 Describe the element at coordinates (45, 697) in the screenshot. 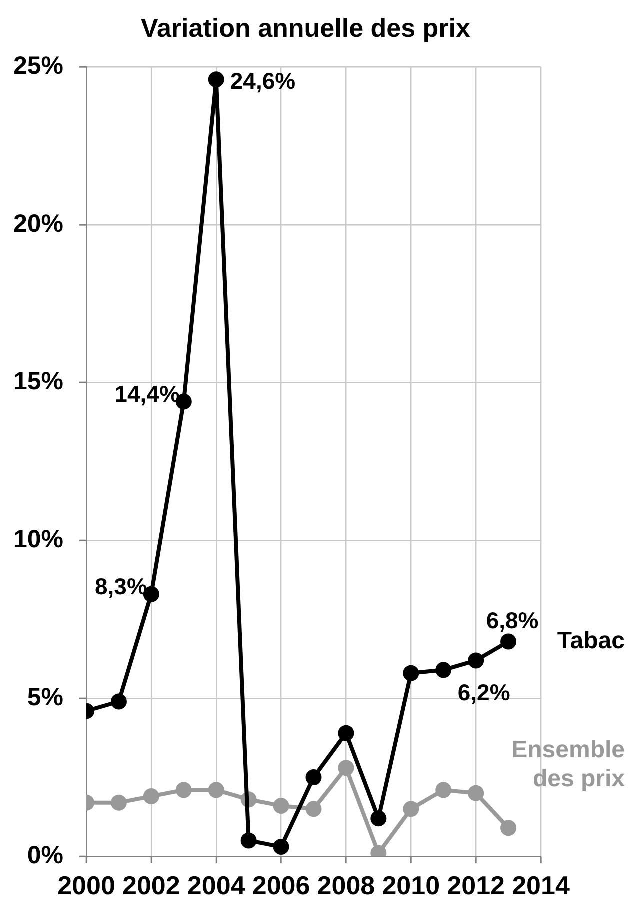

I see `y-tick-label: 5%` at that location.